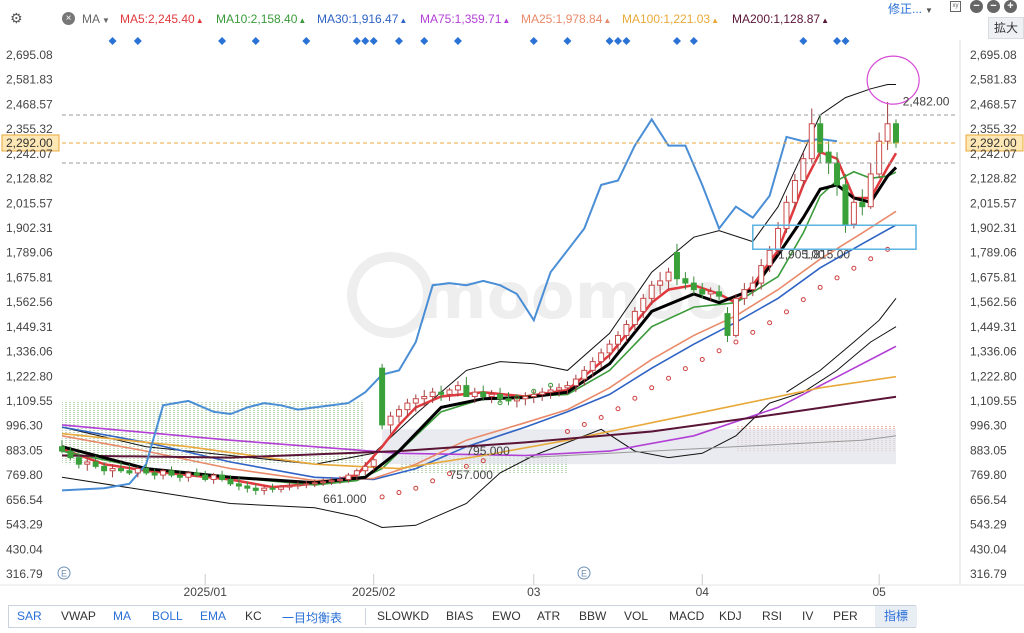 The width and height of the screenshot is (1024, 633). What do you see at coordinates (206, 592) in the screenshot?
I see `x-tick-label: 2025/01` at bounding box center [206, 592].